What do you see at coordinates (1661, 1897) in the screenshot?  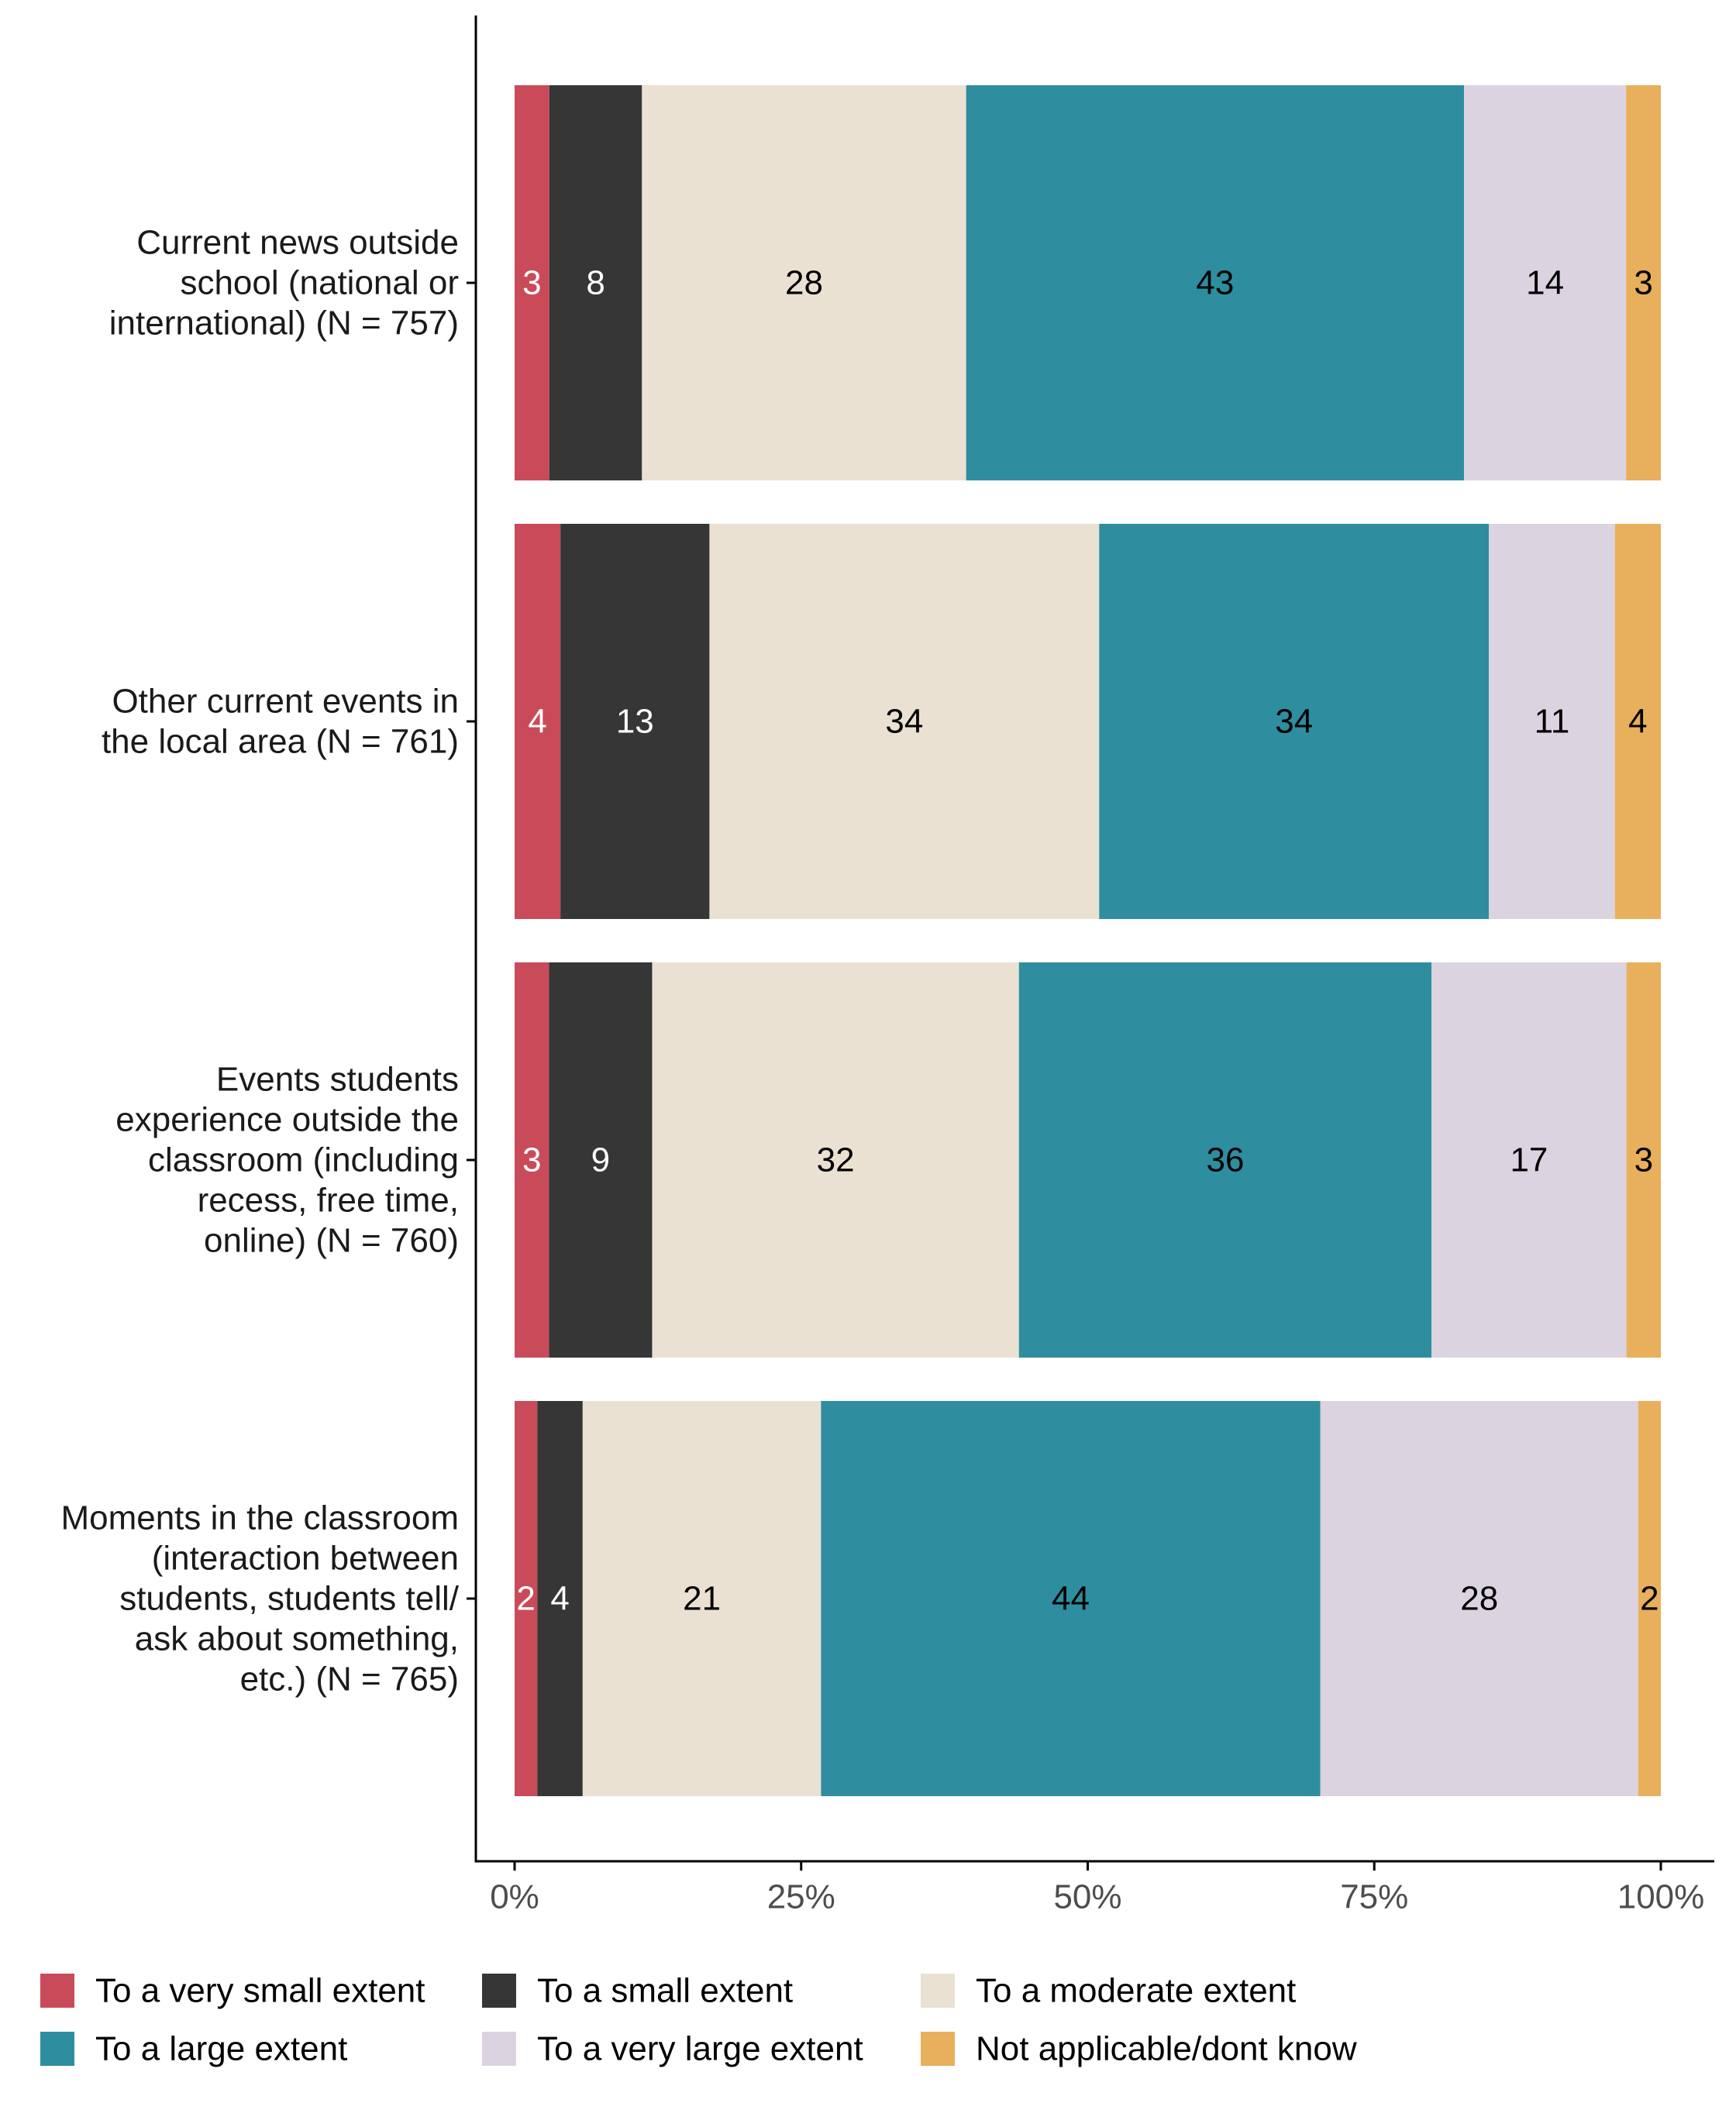 I see `x-tick-label: 100%` at bounding box center [1661, 1897].